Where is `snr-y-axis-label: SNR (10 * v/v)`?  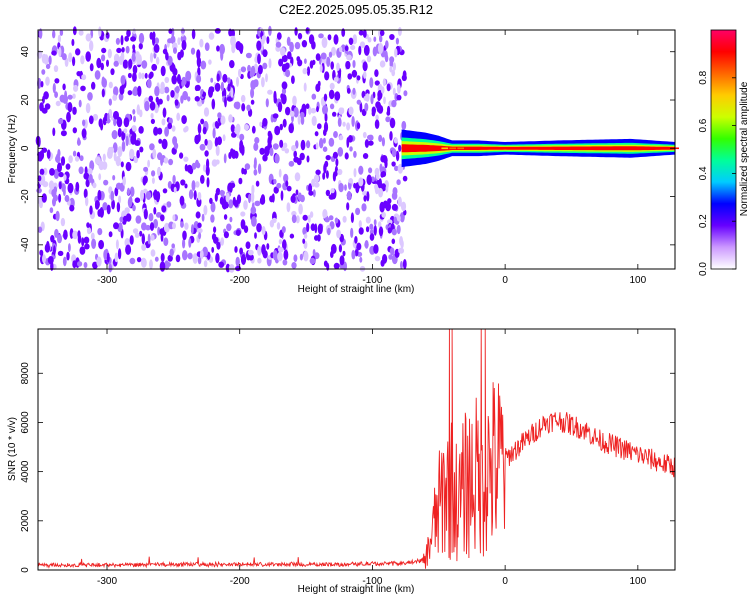 snr-y-axis-label: SNR (10 * v/v) is located at coordinates (12, 449).